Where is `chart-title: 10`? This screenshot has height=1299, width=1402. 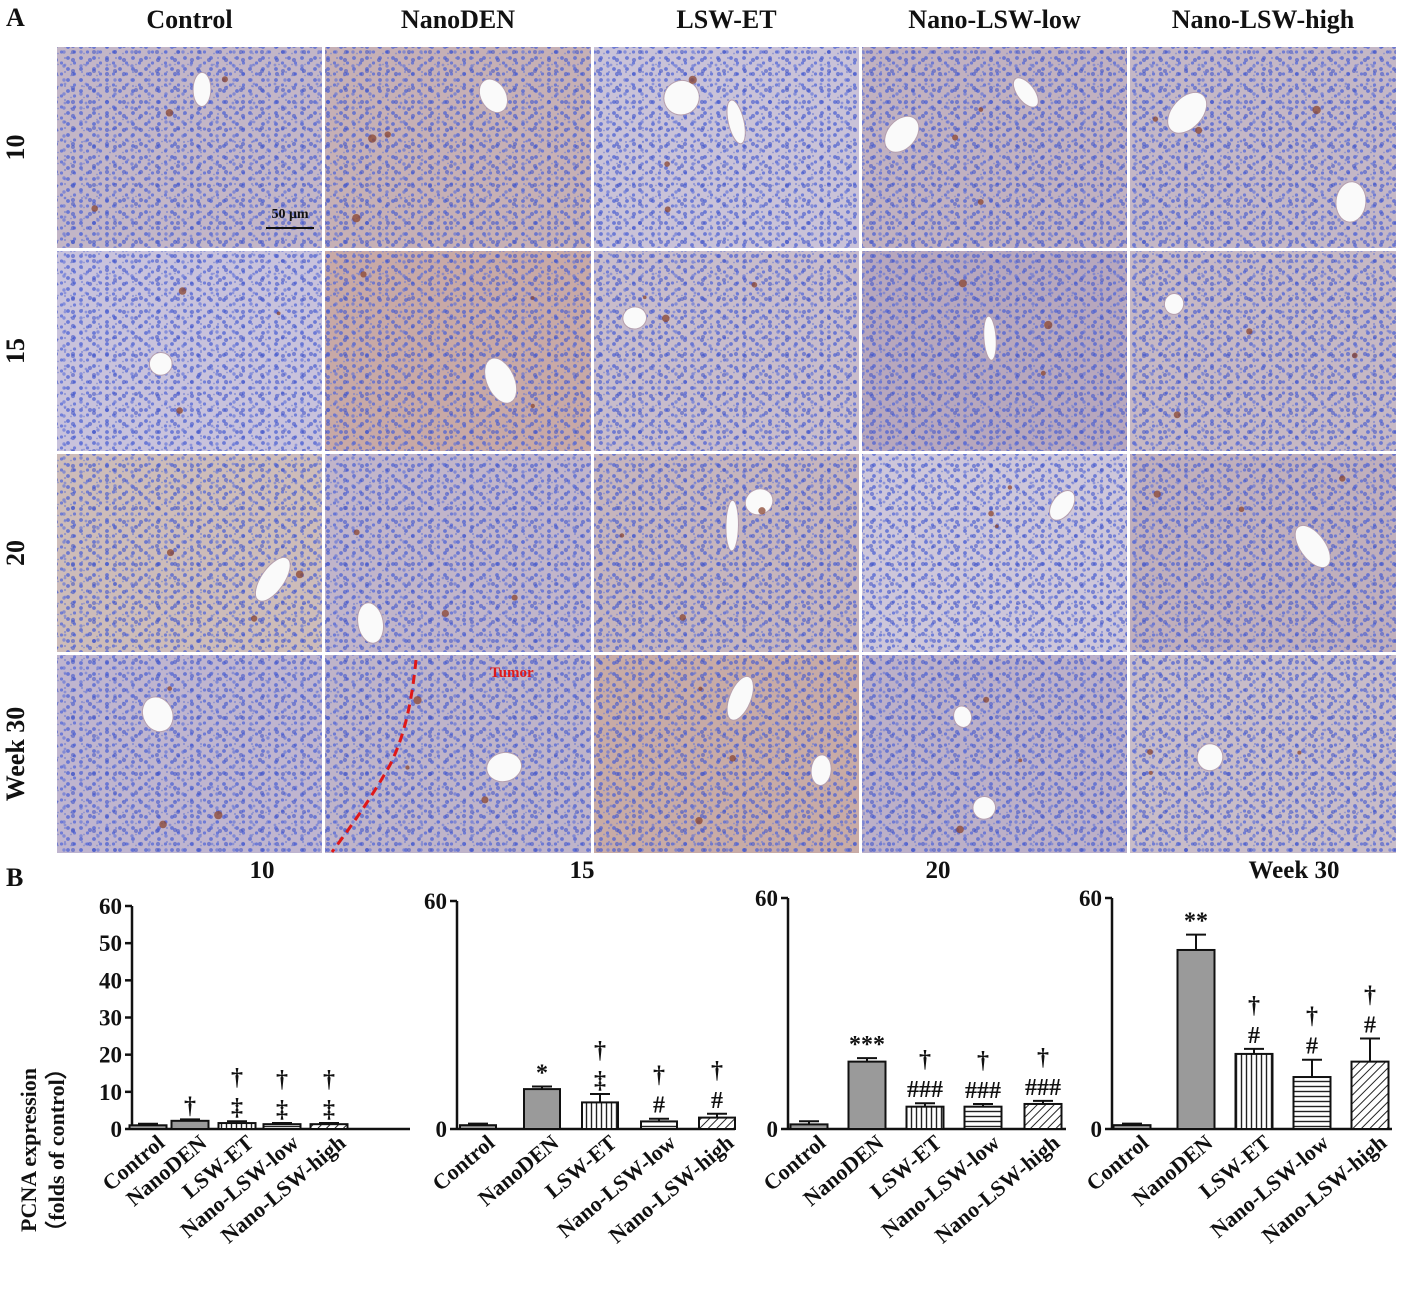
chart-title: 10 is located at coordinates (262, 872).